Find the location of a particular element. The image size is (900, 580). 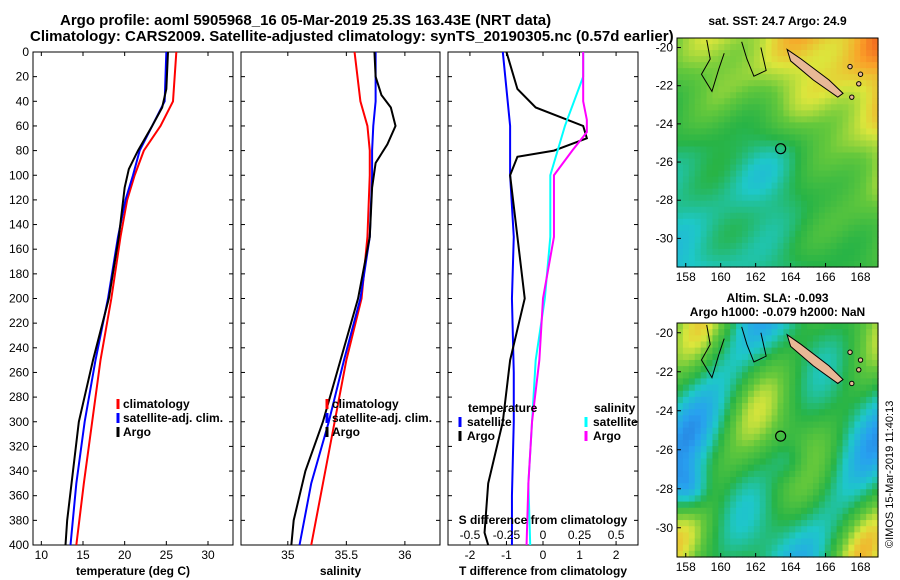

sst_map-argo-location is located at coordinates (781, 149).